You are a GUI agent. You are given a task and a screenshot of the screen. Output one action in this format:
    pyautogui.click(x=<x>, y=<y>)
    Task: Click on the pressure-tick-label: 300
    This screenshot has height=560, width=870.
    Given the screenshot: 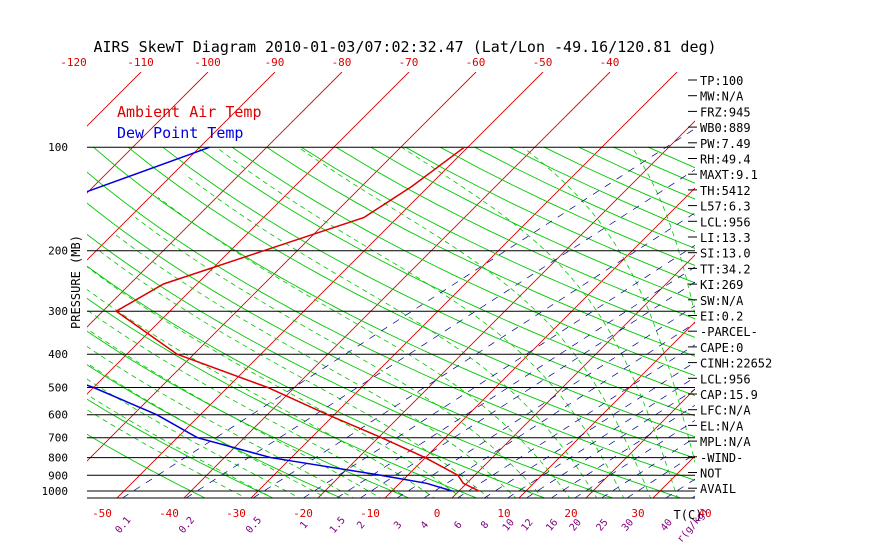 What is the action you would take?
    pyautogui.click(x=58, y=311)
    